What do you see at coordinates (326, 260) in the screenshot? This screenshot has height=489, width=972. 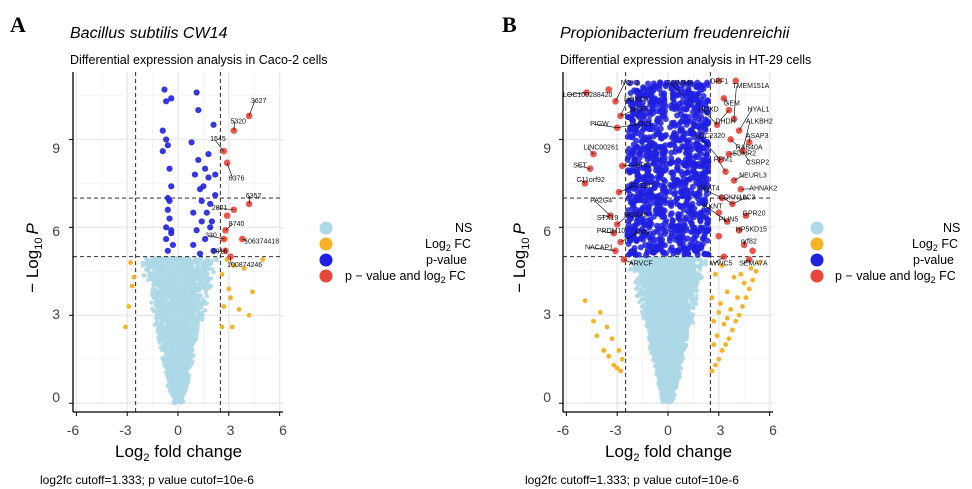 I see `legend-key-p` at bounding box center [326, 260].